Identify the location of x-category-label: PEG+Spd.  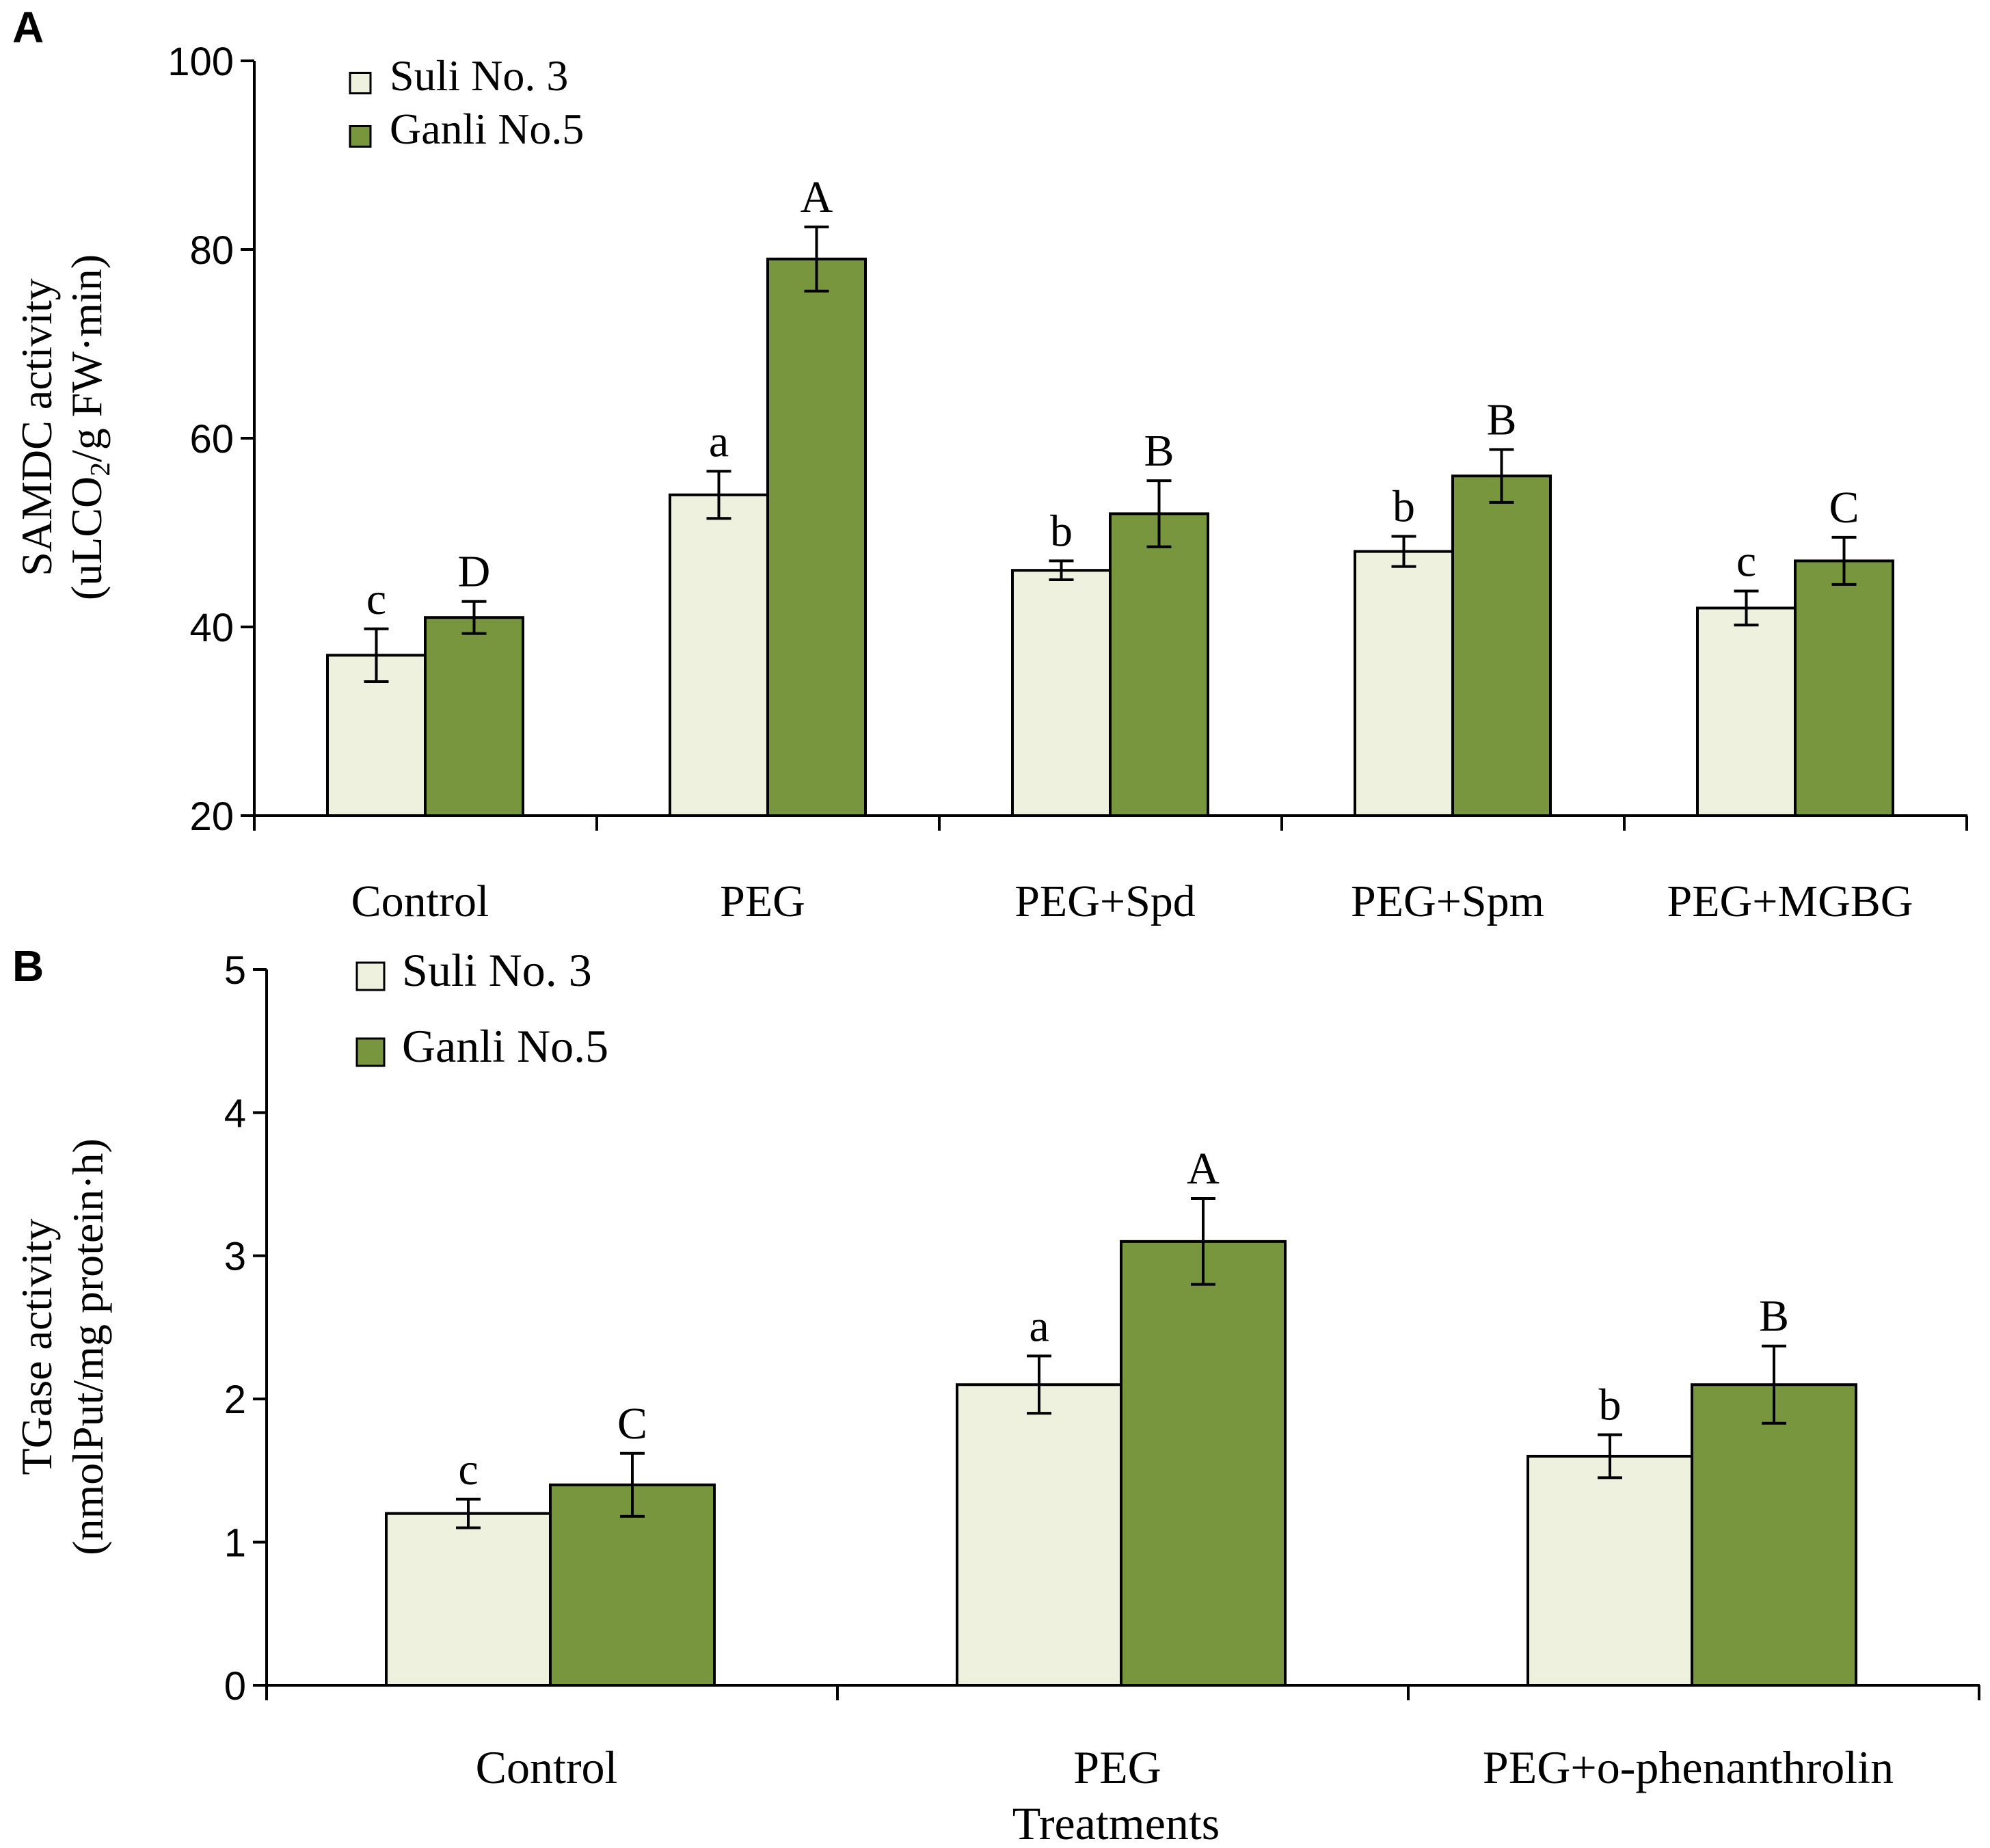
(1105, 901).